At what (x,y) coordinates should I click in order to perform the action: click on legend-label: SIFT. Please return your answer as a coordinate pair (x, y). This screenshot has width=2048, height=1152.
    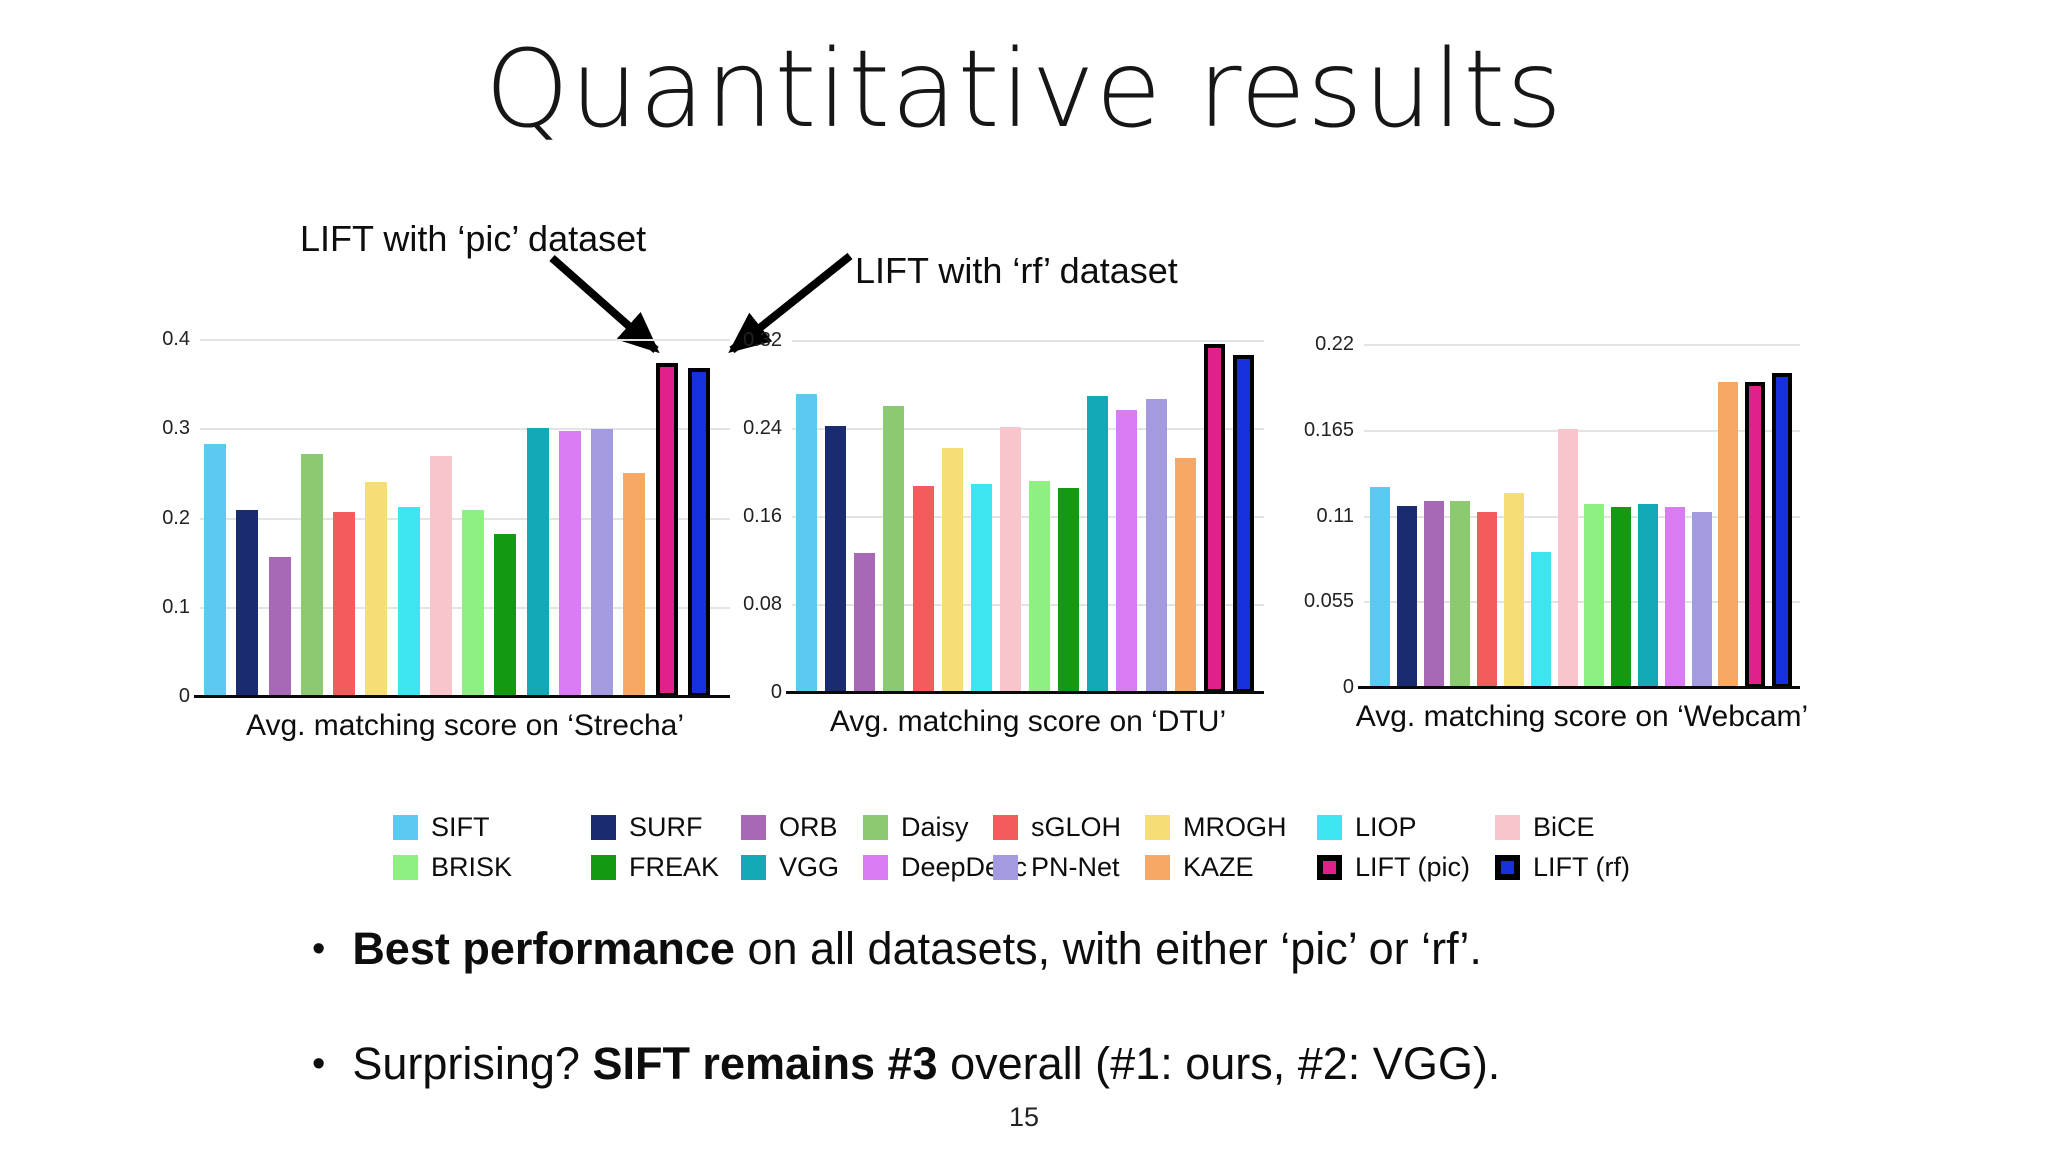
    Looking at the image, I should click on (460, 827).